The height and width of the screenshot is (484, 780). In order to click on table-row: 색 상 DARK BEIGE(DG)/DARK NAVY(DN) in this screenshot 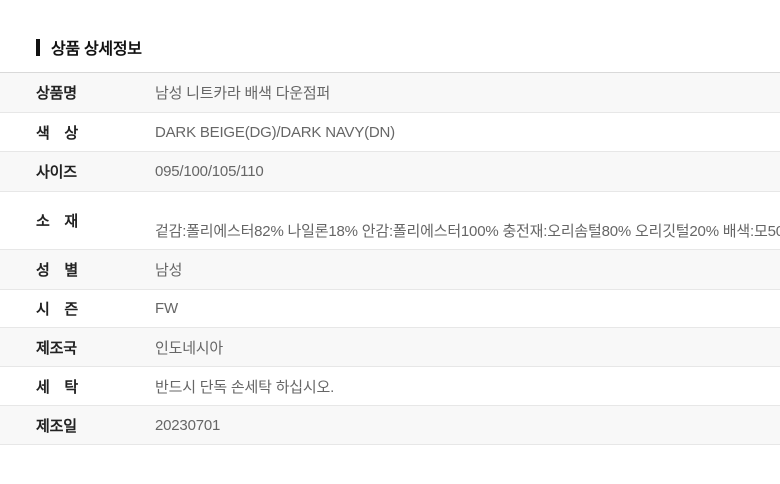, I will do `click(390, 132)`.